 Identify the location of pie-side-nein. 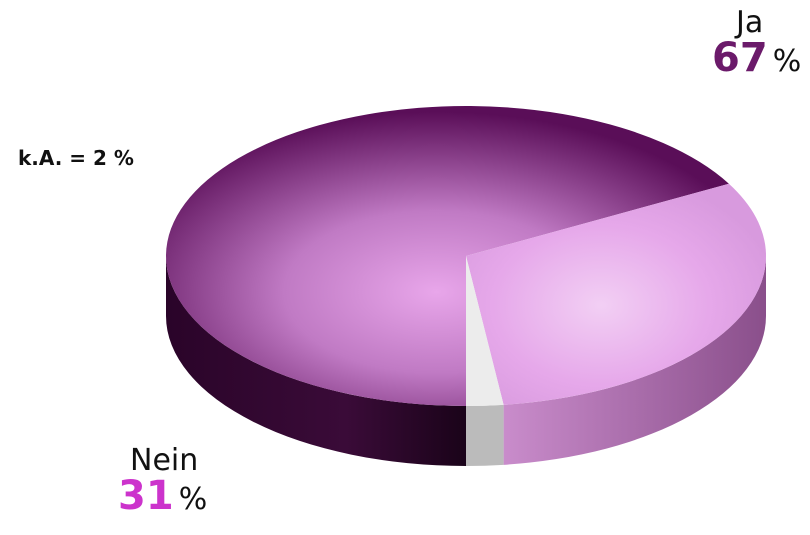
(634, 360).